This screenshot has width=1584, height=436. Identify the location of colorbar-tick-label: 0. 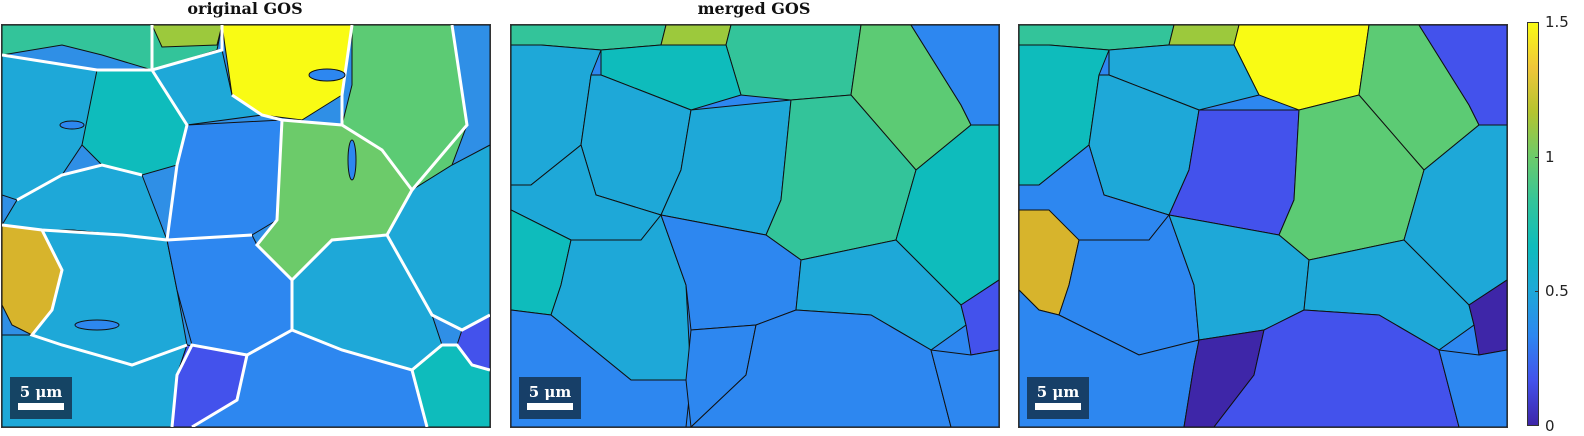
(1550, 426).